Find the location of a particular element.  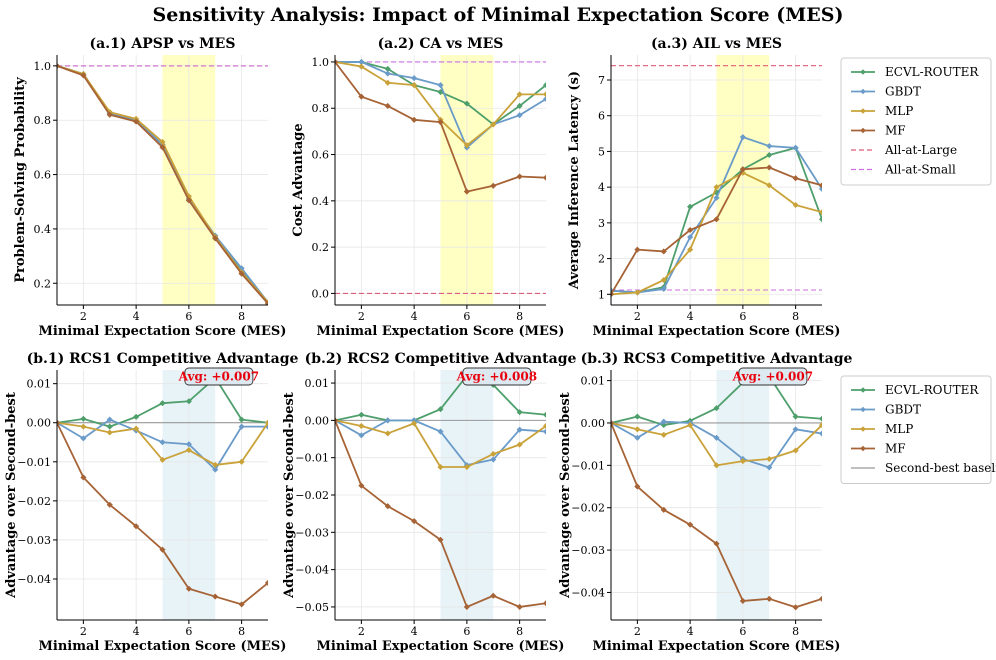

legend-label-all-at-large: All-at-Large is located at coordinates (920, 150).